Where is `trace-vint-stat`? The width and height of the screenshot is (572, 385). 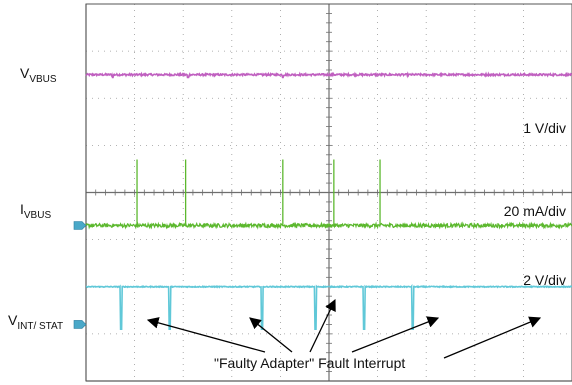 trace-vint-stat is located at coordinates (328, 306).